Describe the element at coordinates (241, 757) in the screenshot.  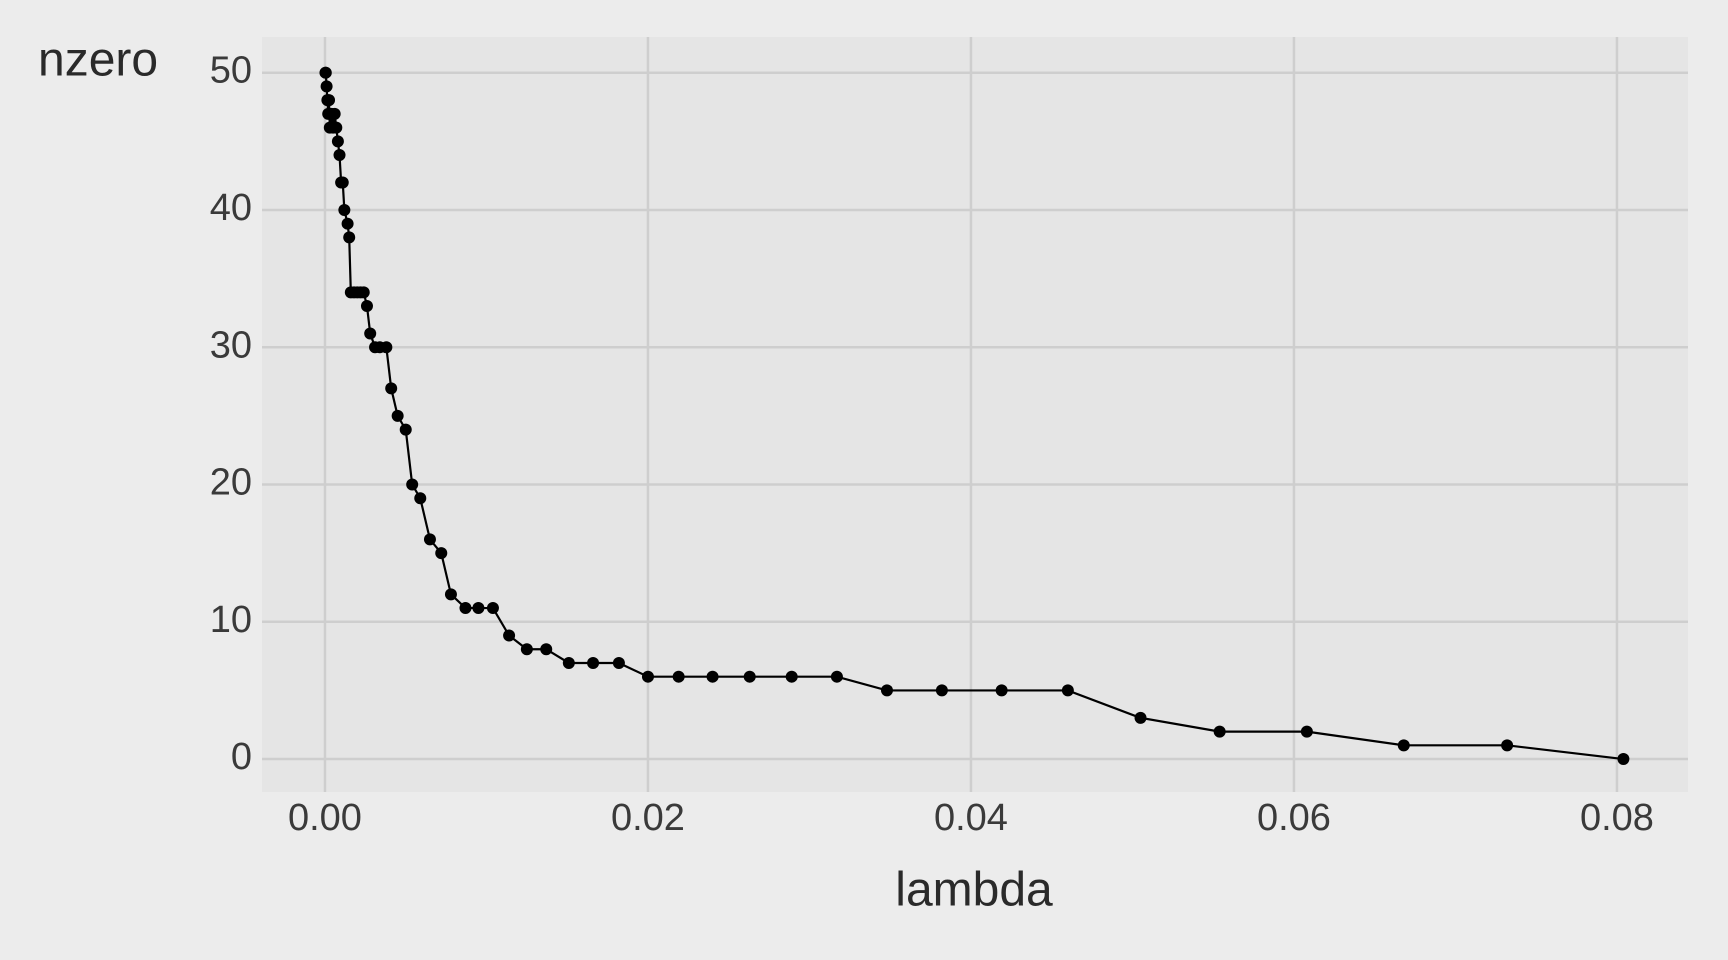
I see `y-tick-label: 0` at that location.